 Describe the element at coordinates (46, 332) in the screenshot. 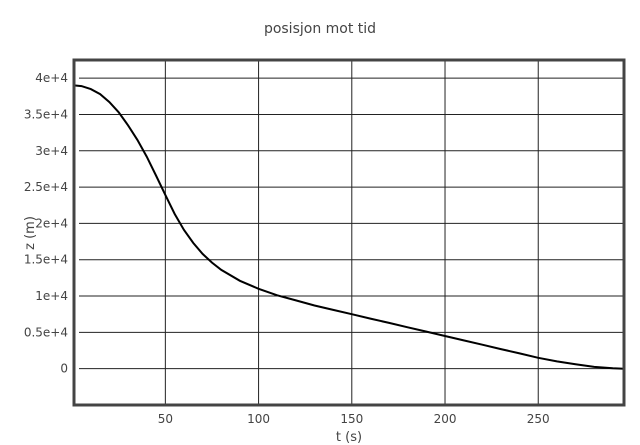

I see `y-tick-label: 0.5e+4` at that location.